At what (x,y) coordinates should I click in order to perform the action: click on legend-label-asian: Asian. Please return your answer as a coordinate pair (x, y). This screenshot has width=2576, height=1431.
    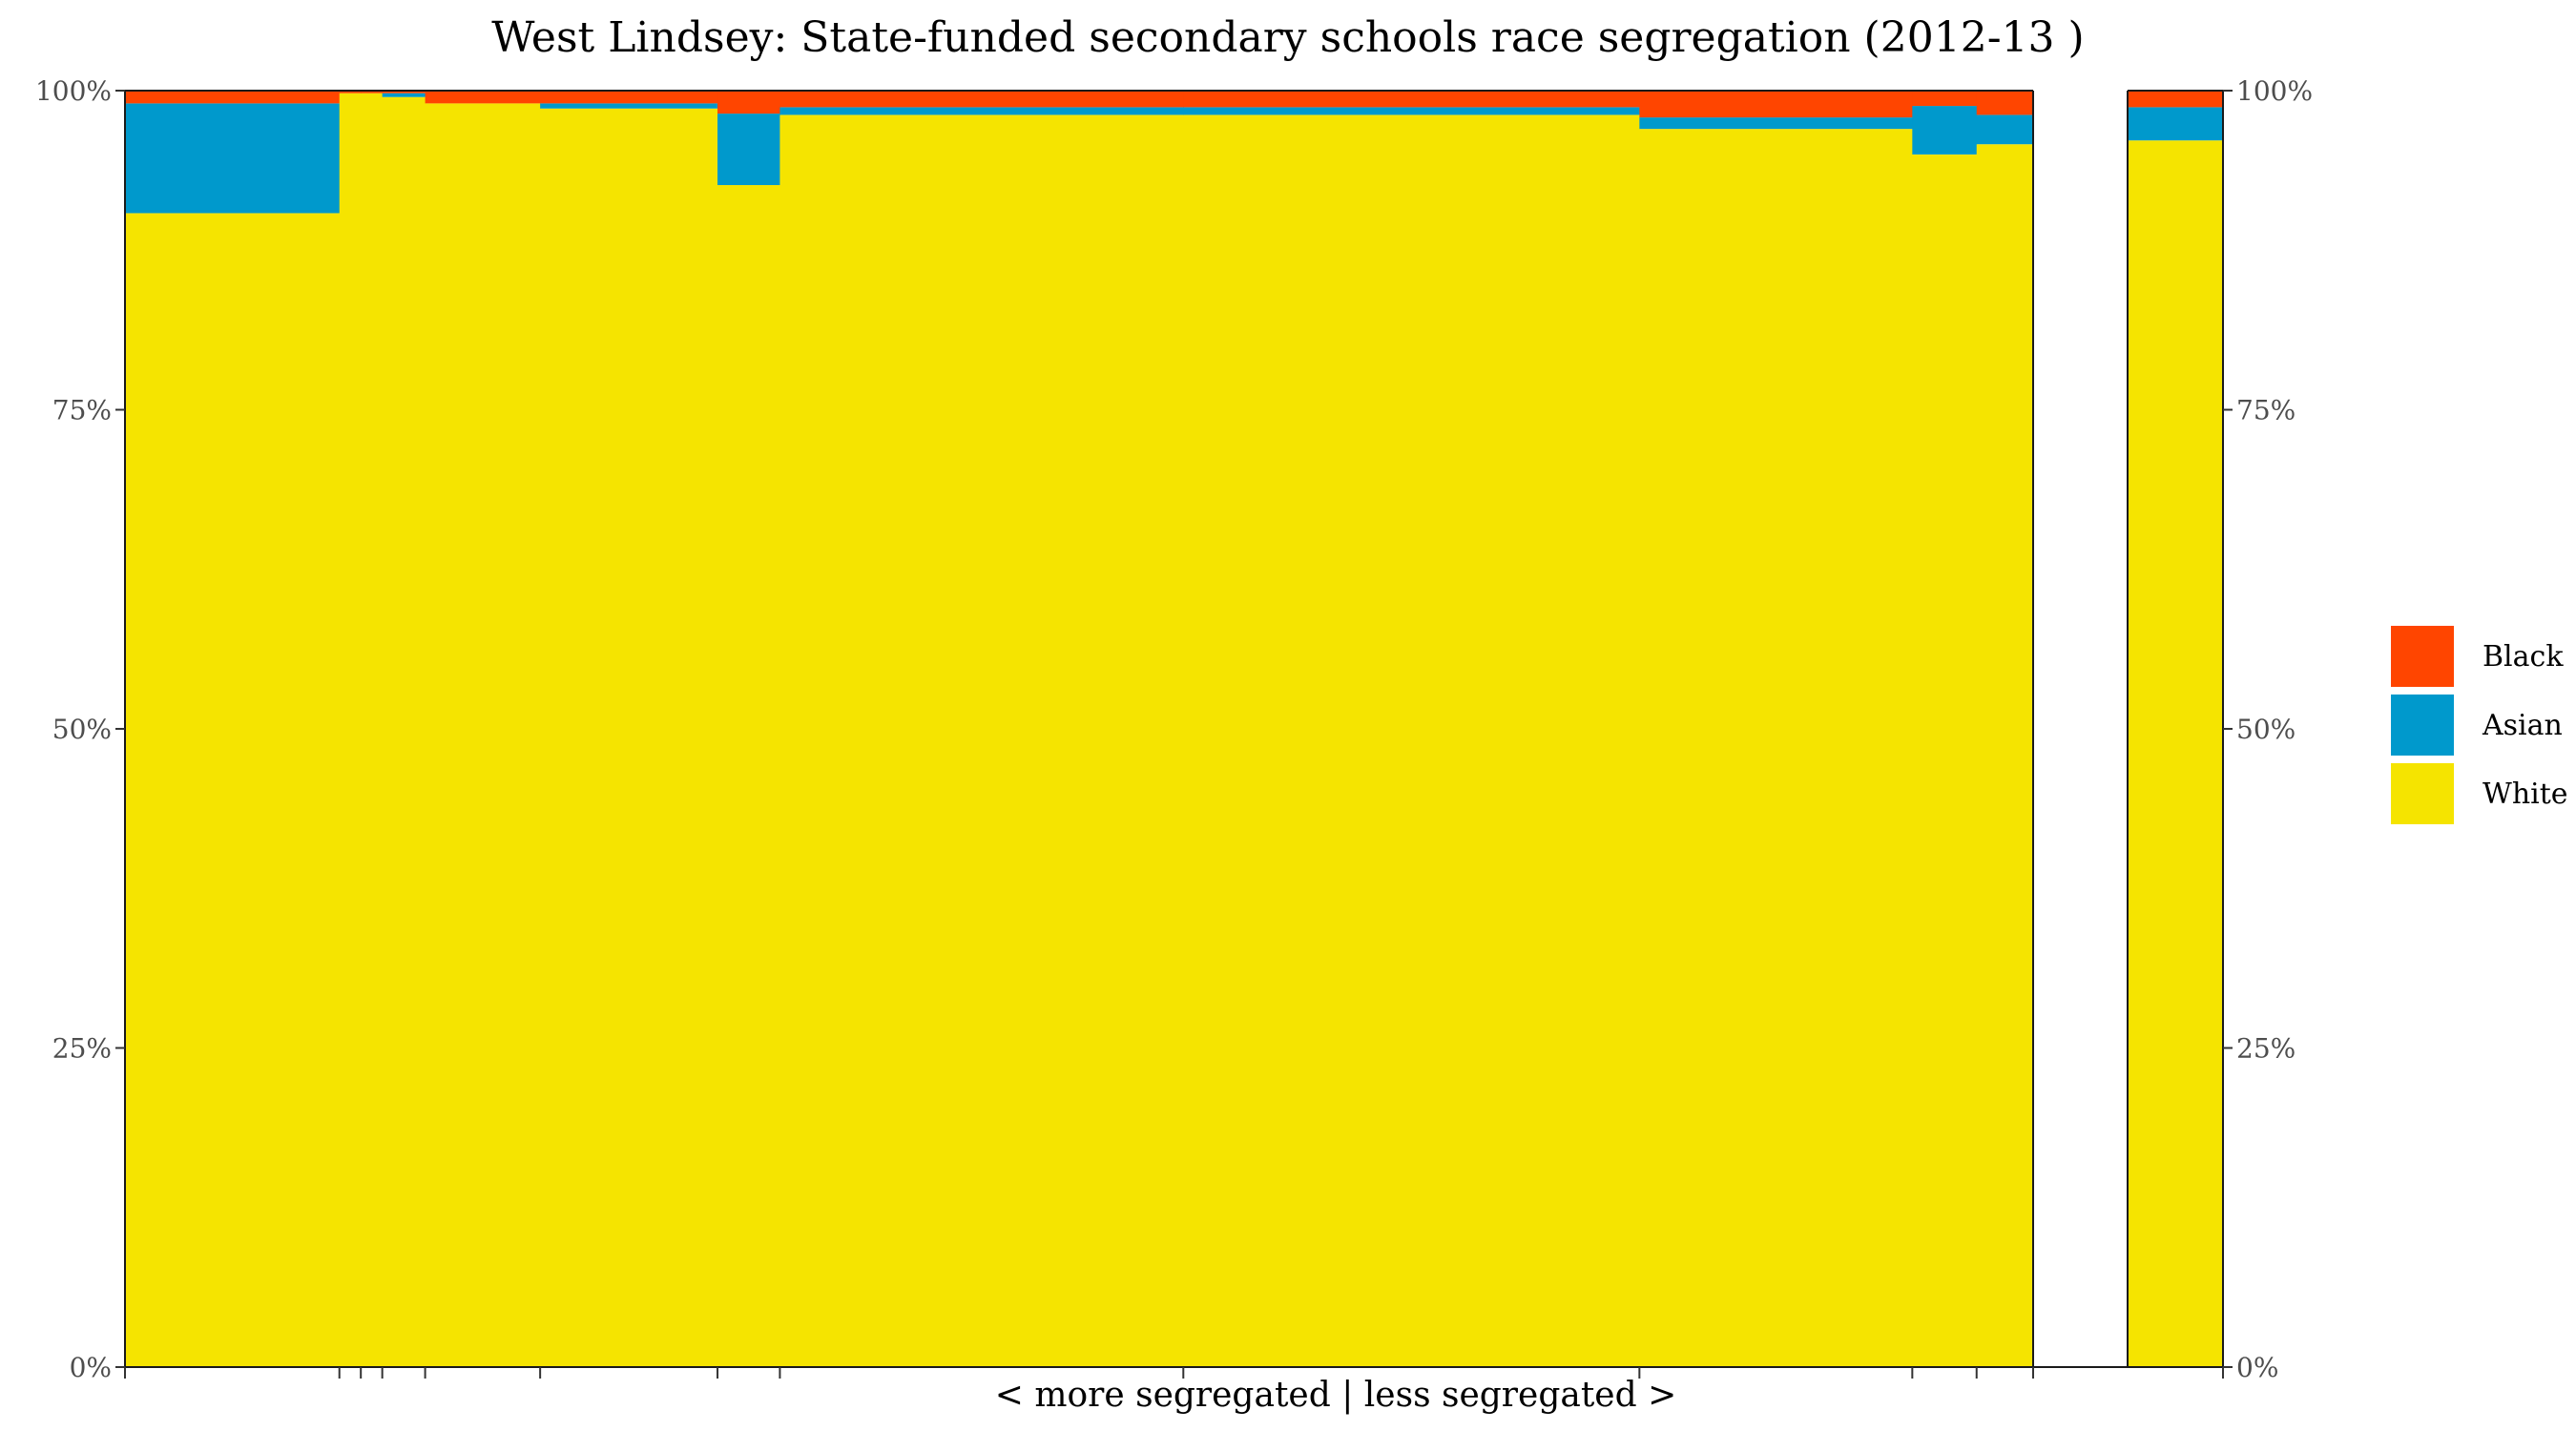
    Looking at the image, I should click on (2522, 725).